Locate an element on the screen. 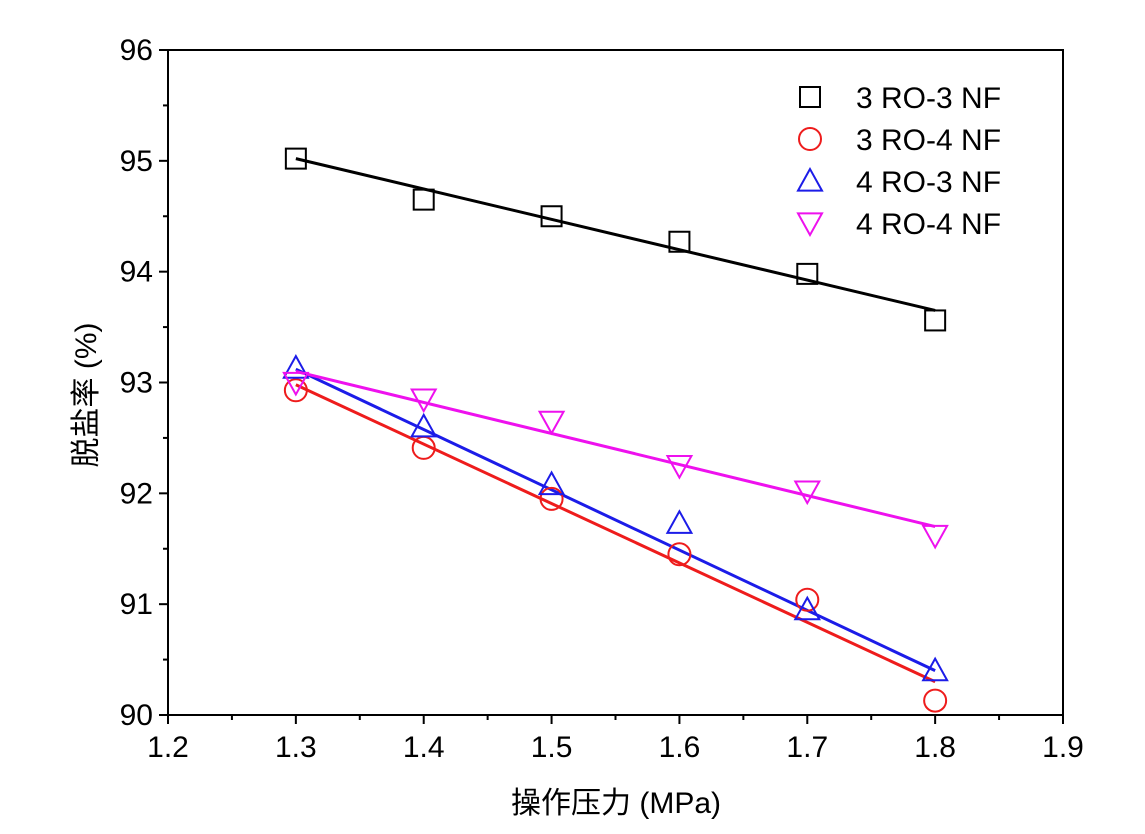 Image resolution: width=1145 pixels, height=834 pixels. x-tick-label: 1.8 is located at coordinates (935, 747).